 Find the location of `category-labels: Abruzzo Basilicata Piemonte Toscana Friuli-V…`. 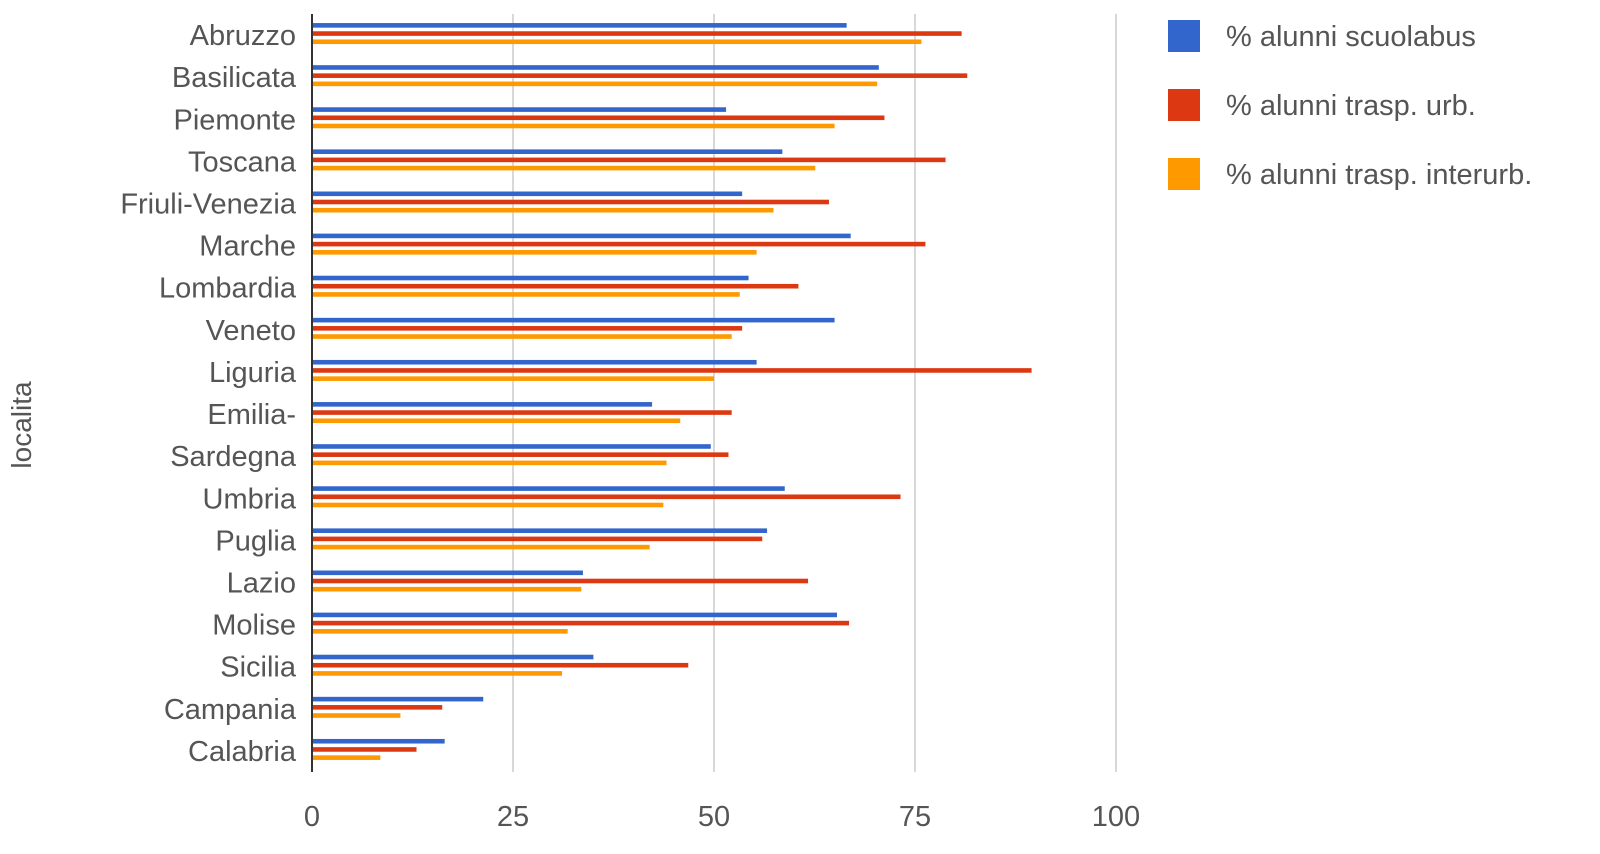

category-labels: Abruzzo Basilicata Piemonte Toscana Friuli-V… is located at coordinates (208, 394).